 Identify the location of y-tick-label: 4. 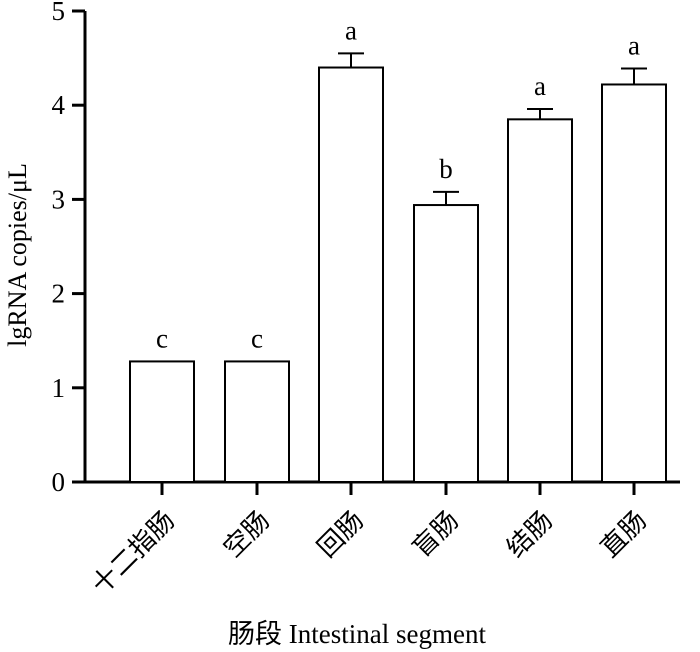
(59, 105).